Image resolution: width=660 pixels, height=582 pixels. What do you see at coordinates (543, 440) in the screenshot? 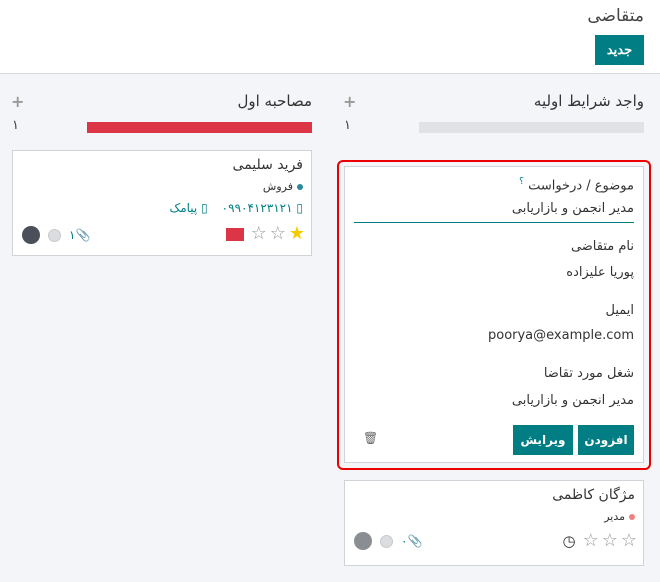
I see `edit-button: ویرایش` at bounding box center [543, 440].